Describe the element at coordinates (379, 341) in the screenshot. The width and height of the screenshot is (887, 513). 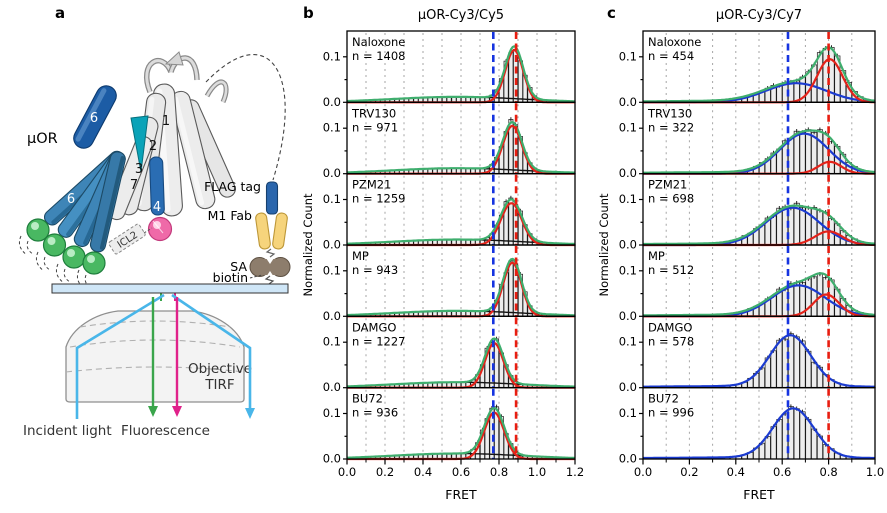
I see `n-count-label: n = 1227` at that location.